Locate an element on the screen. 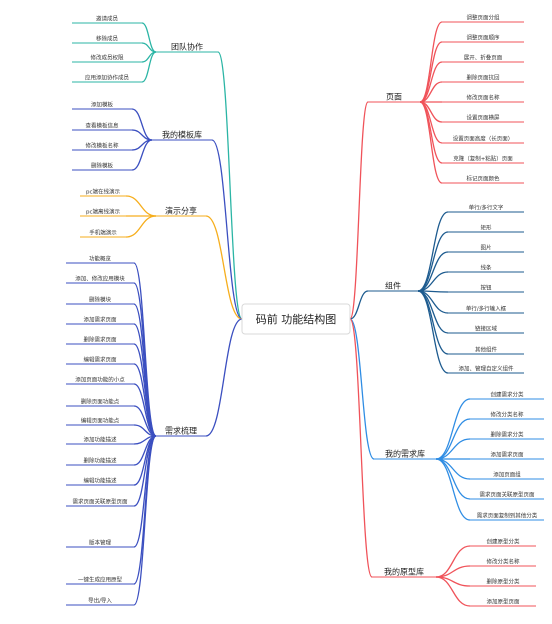  branch-proto: 我的原型库 is located at coordinates (404, 572).